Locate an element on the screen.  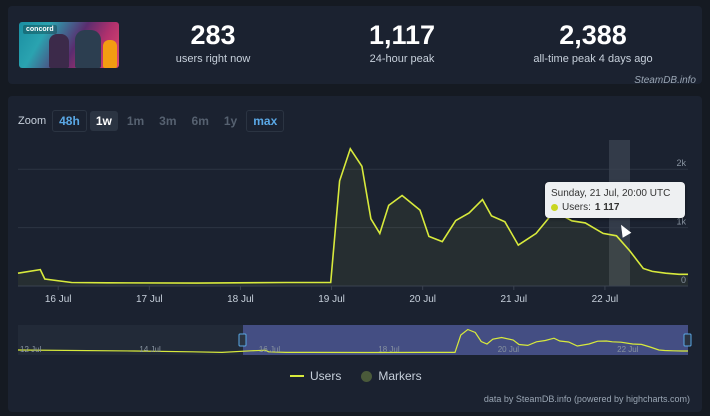
brand-label: SteamDB.info is located at coordinates (665, 80).